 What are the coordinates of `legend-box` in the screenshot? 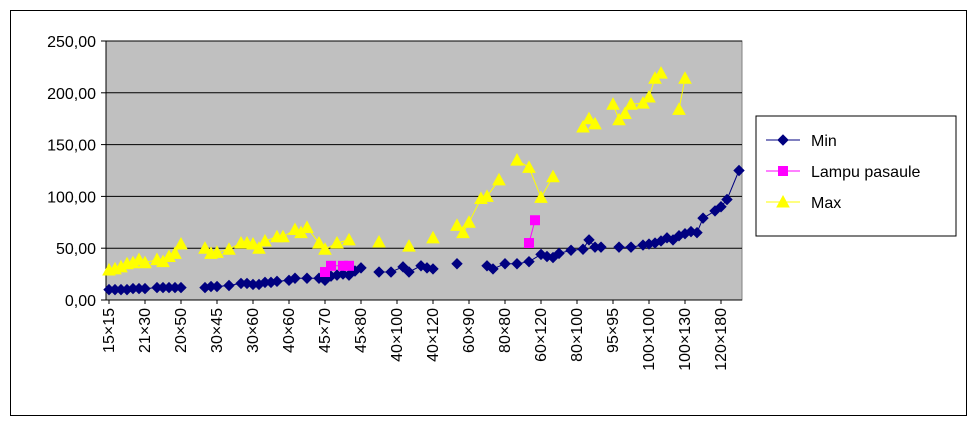 It's located at (856, 176).